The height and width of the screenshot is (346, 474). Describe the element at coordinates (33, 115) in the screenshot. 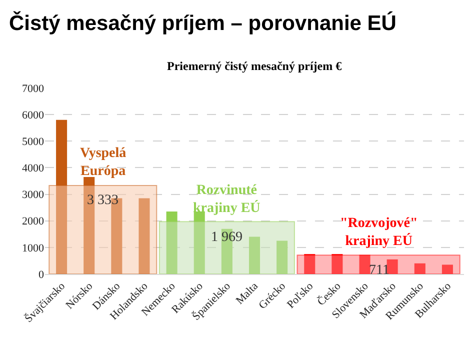

I see `y-tick-label: 6000` at that location.